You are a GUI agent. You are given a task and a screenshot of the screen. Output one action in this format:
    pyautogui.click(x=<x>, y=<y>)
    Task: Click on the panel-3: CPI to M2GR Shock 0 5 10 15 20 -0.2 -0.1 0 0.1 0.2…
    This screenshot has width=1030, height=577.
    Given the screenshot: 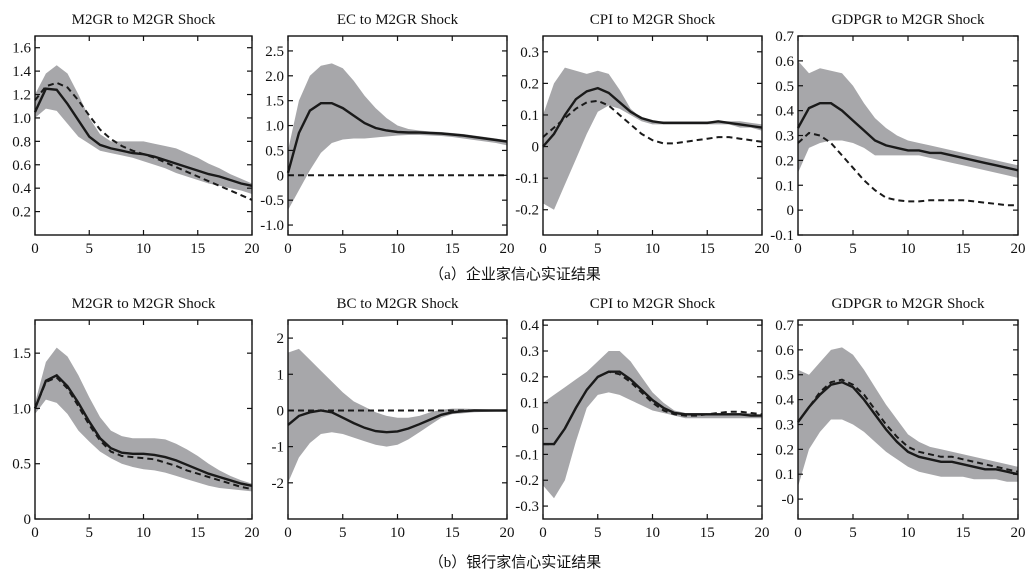 What is the action you would take?
    pyautogui.click(x=642, y=134)
    